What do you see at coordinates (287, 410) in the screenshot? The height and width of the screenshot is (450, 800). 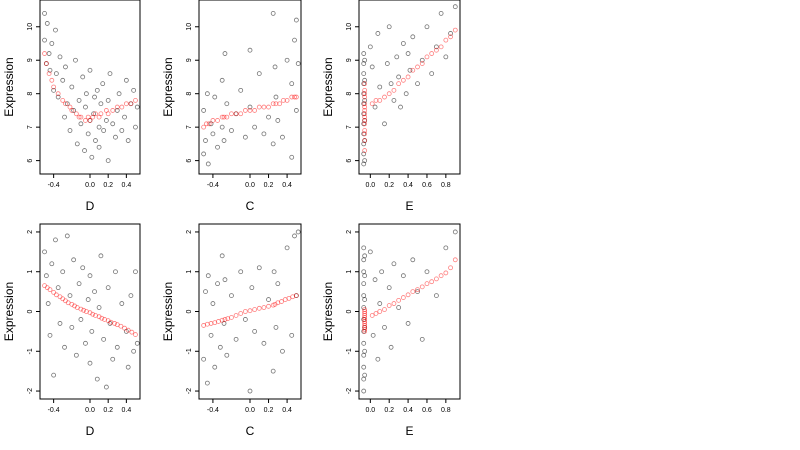 I see `x-tick-label: 0.4` at bounding box center [287, 410].